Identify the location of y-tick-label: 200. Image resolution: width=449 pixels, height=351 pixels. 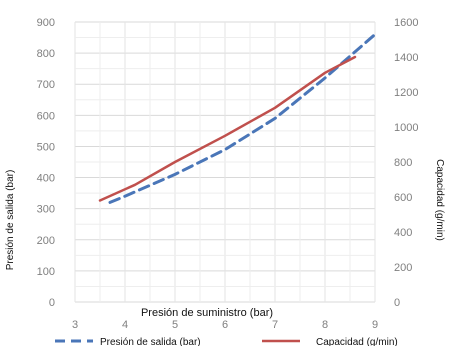
(46, 241).